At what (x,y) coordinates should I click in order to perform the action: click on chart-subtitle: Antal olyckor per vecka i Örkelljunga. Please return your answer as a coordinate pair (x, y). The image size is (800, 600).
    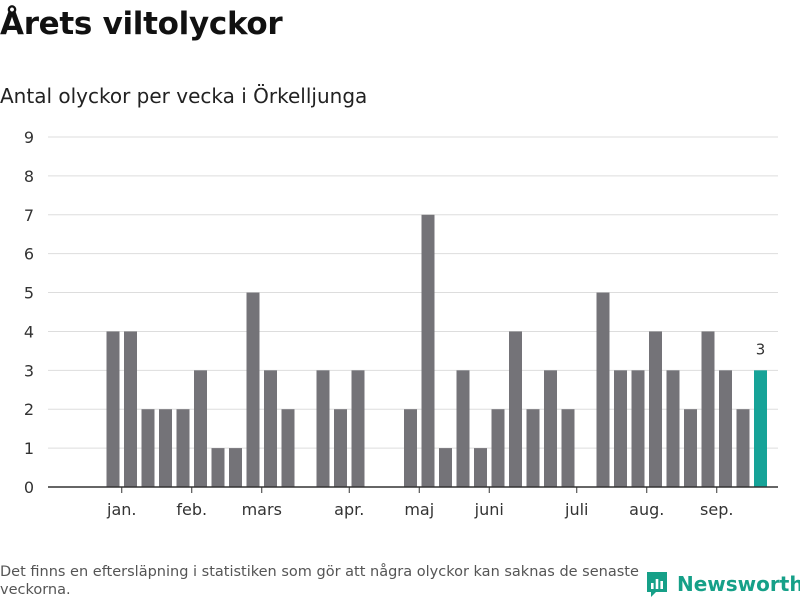
    Looking at the image, I should click on (184, 96).